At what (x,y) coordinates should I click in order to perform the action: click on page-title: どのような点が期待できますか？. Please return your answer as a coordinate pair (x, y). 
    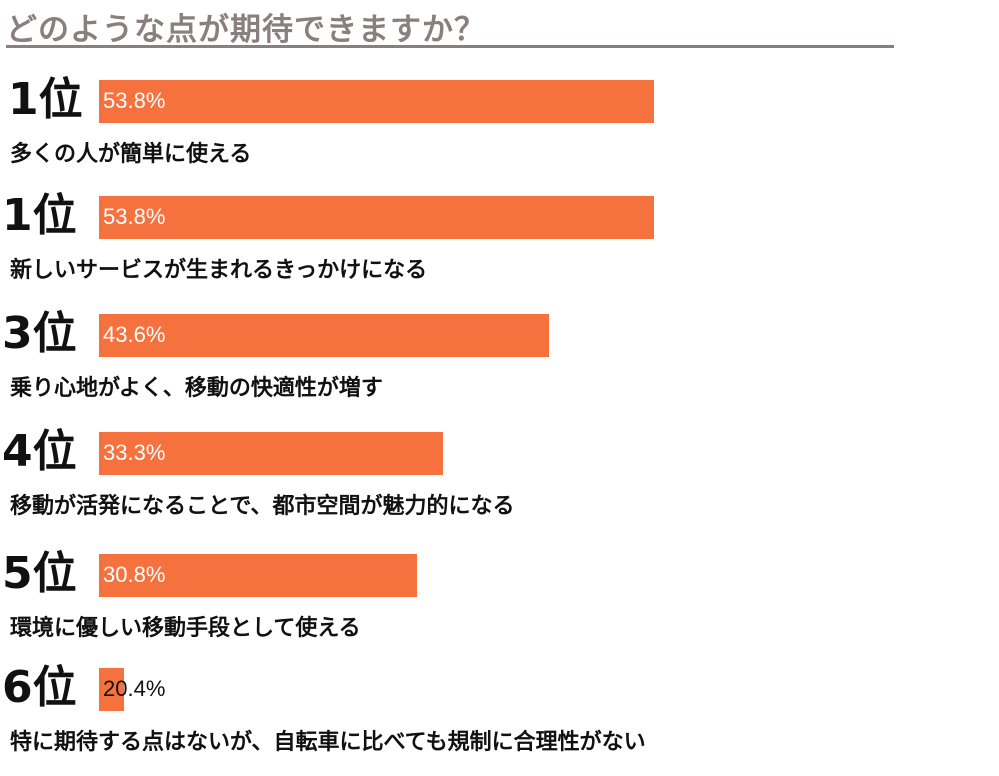
    Looking at the image, I should click on (246, 30).